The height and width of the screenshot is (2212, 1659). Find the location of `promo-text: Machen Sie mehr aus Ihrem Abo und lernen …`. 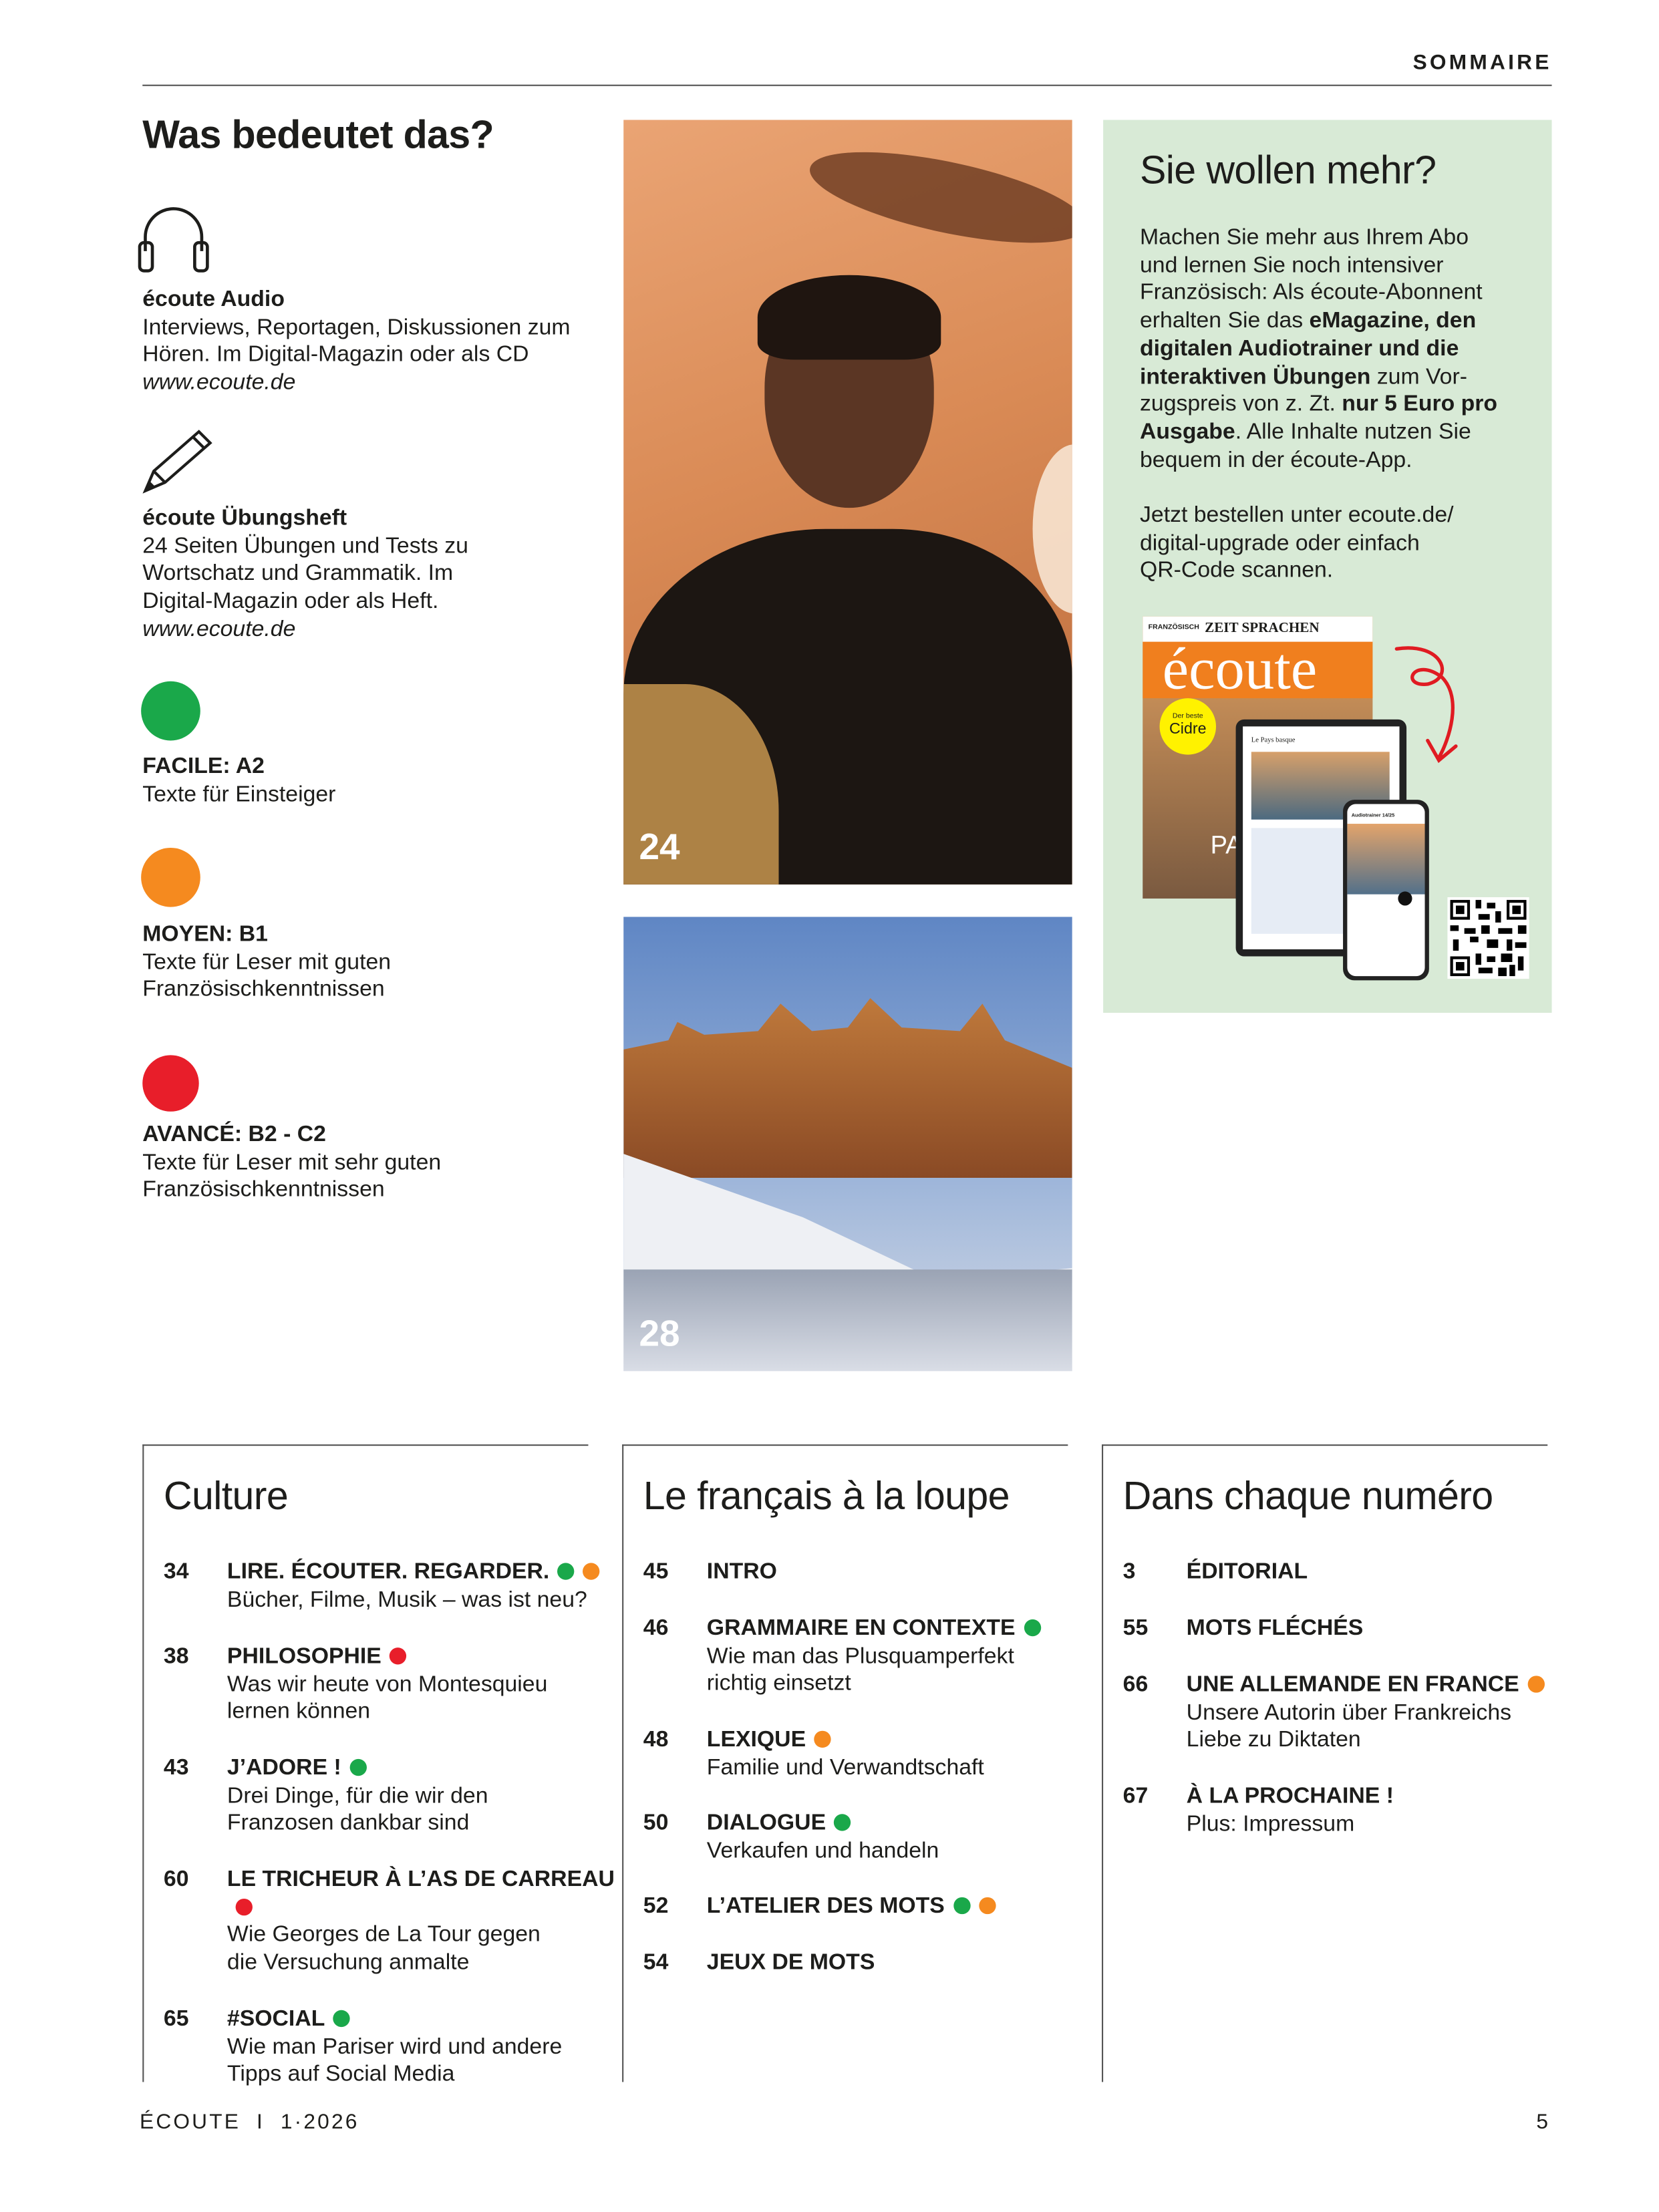

promo-text: Machen Sie mehr aus Ihrem Abo und lernen … is located at coordinates (1319, 404).